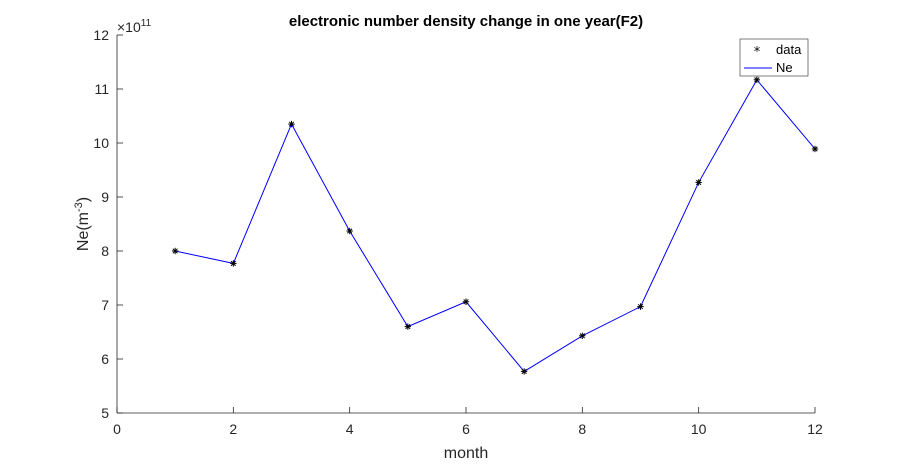  Describe the element at coordinates (101, 143) in the screenshot. I see `y-tick-label: 10` at that location.